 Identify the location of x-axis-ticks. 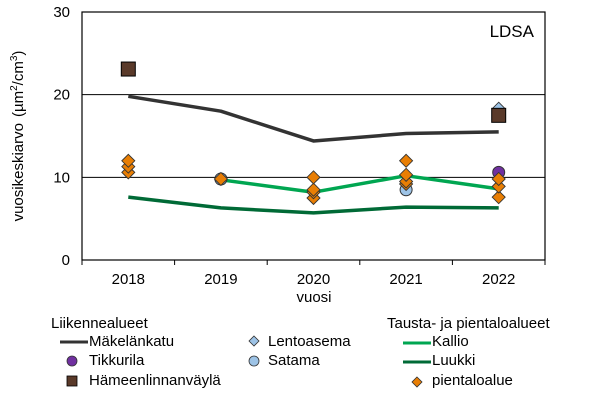
(313, 262).